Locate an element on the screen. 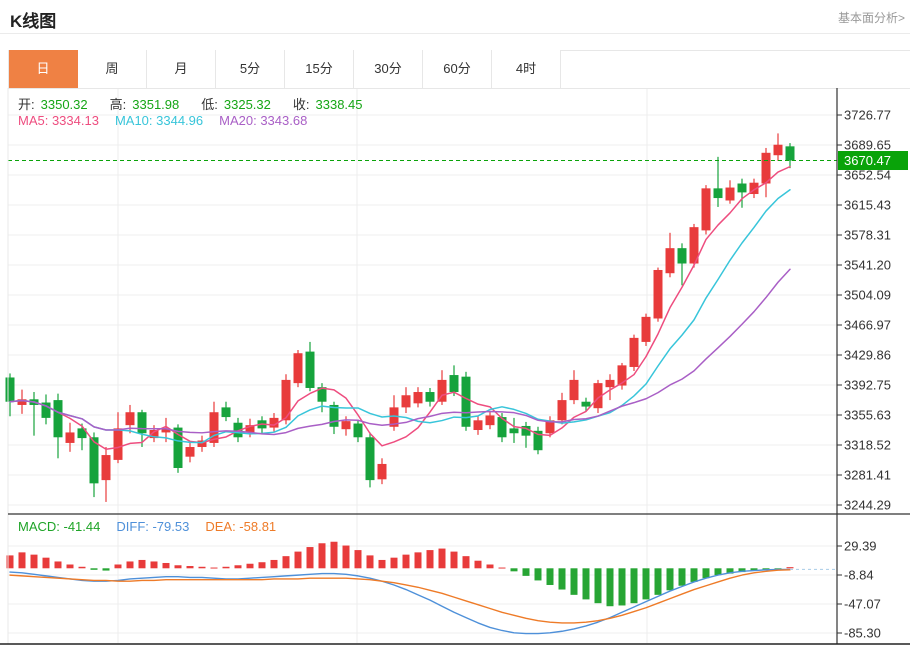 The width and height of the screenshot is (910, 646). tab-period-3: 5分 is located at coordinates (250, 69).